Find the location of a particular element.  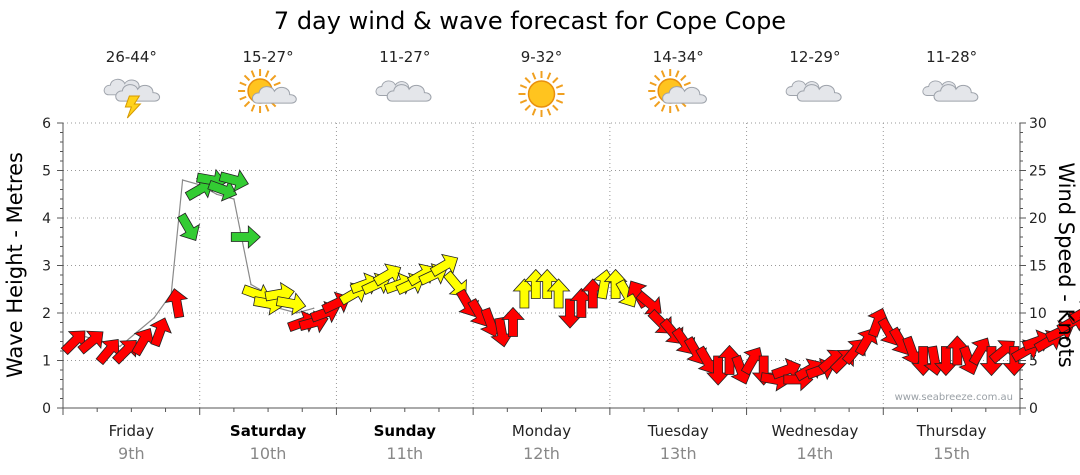

temperature-range: 9-32° is located at coordinates (542, 57).